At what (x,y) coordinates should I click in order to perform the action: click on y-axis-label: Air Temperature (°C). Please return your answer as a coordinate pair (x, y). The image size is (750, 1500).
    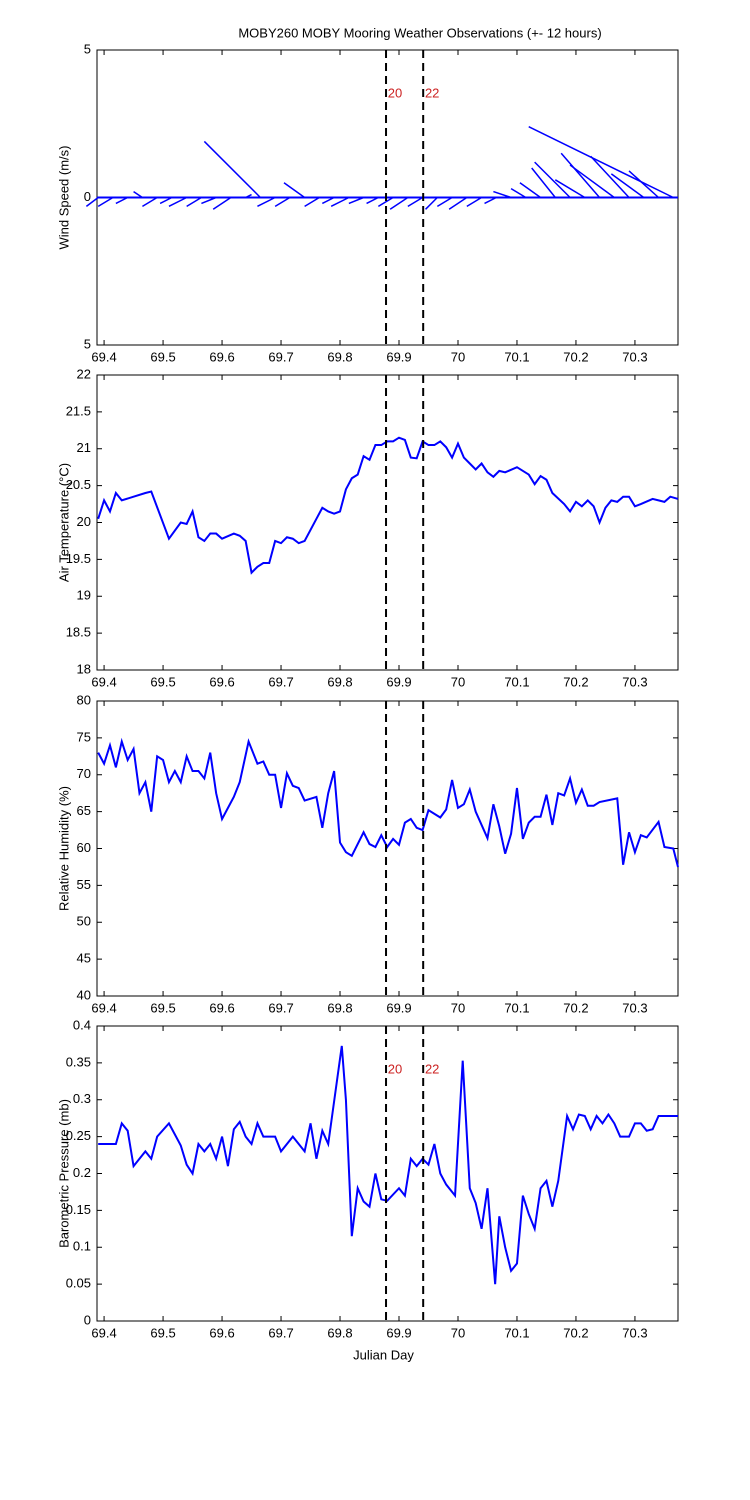
    Looking at the image, I should click on (63, 522).